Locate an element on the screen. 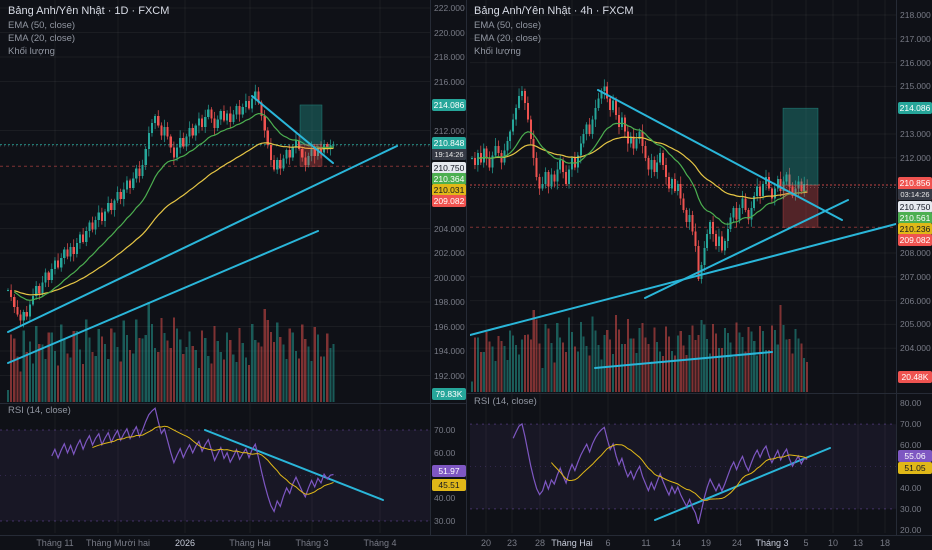 Image resolution: width=932 pixels, height=550 pixels. price-axis-label: 222.000 is located at coordinates (449, 8).